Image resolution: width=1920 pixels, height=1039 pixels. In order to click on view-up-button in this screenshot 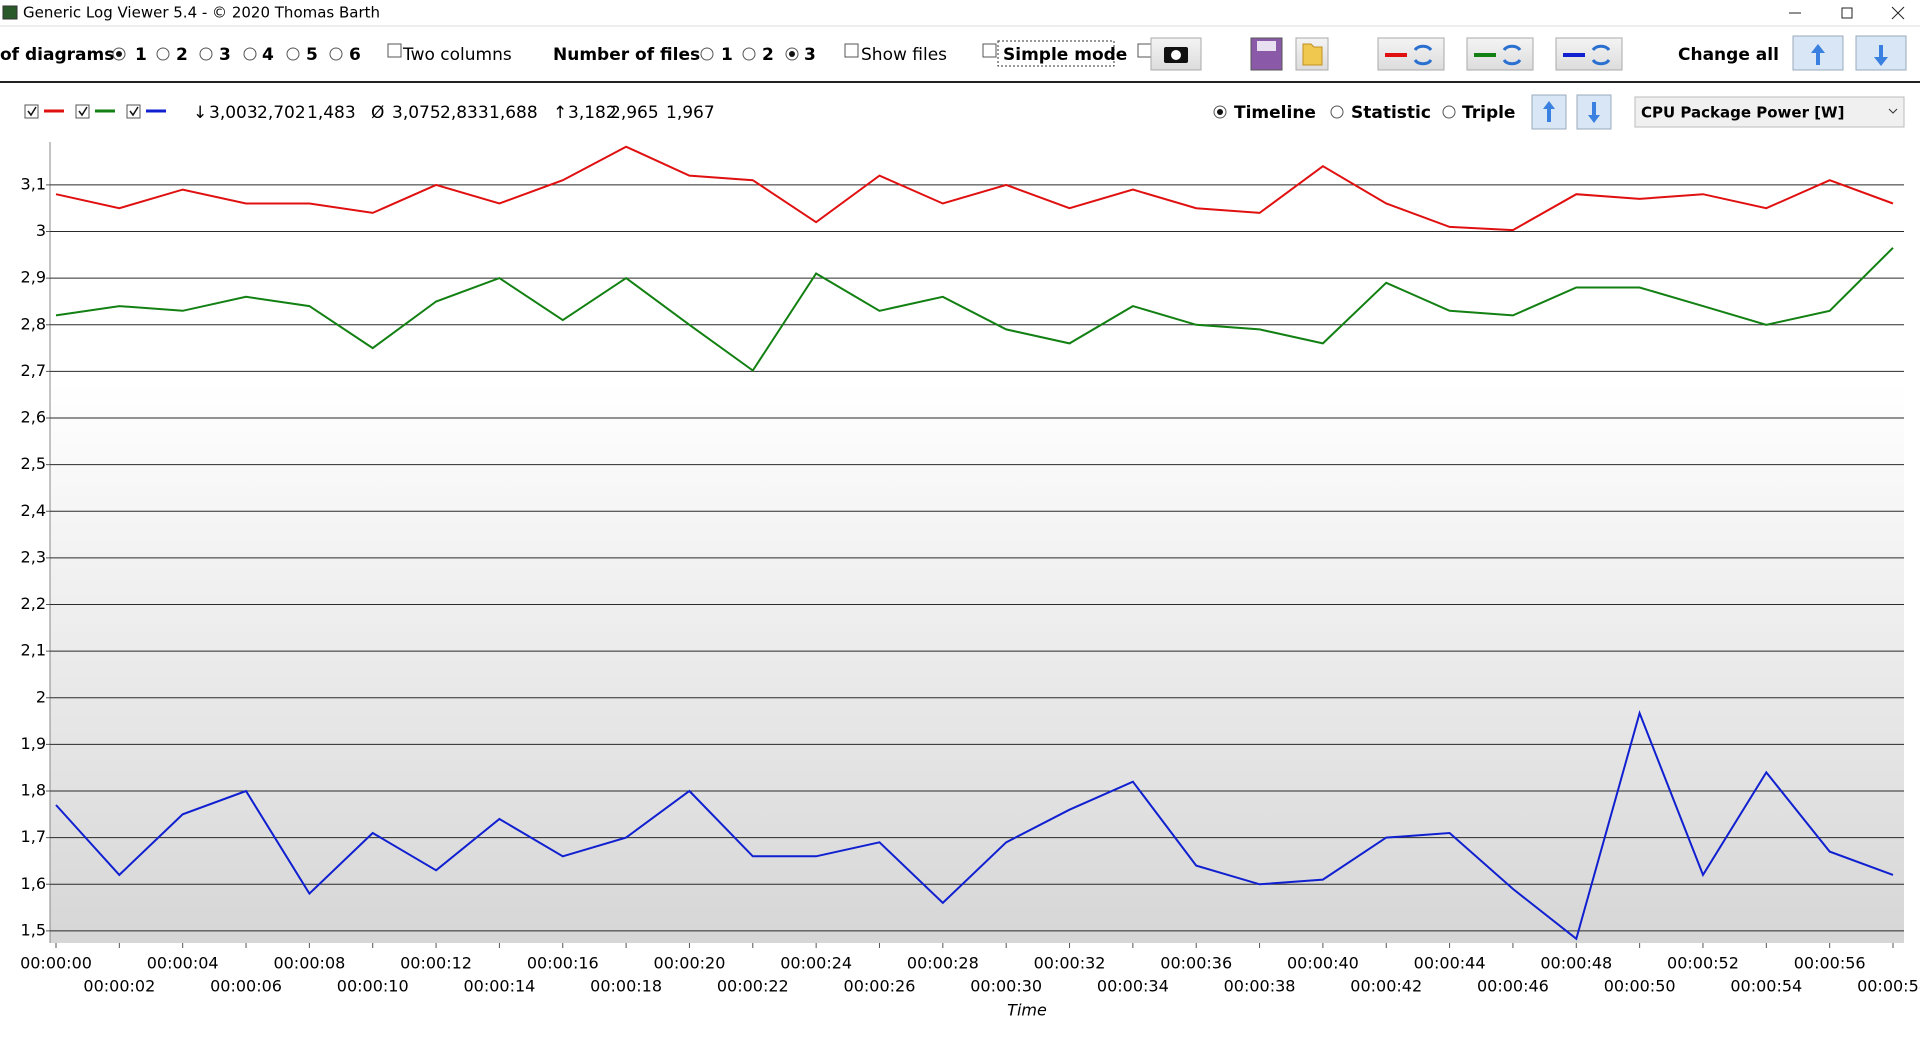, I will do `click(1549, 112)`.